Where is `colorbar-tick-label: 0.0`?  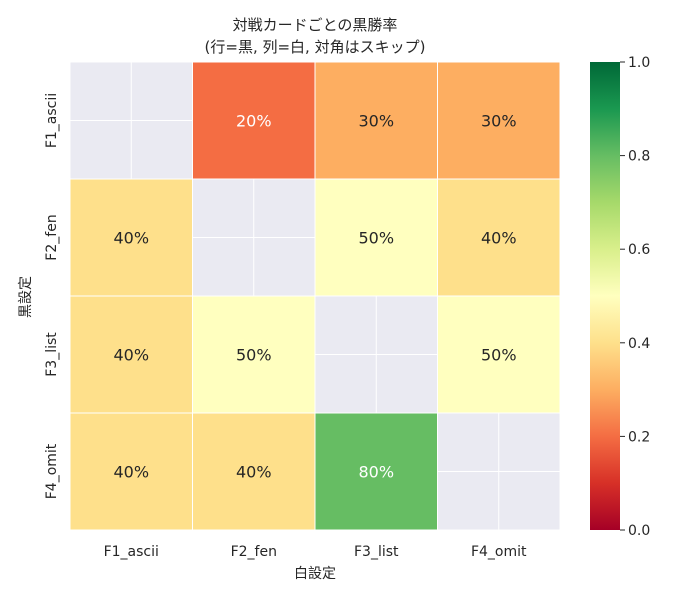 colorbar-tick-label: 0.0 is located at coordinates (639, 531).